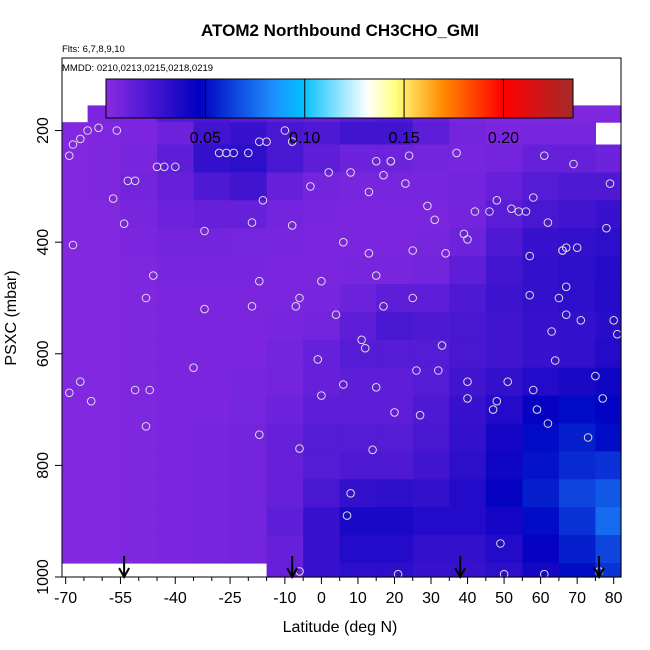  What do you see at coordinates (321, 598) in the screenshot?
I see `x-tick-label: 0` at bounding box center [321, 598].